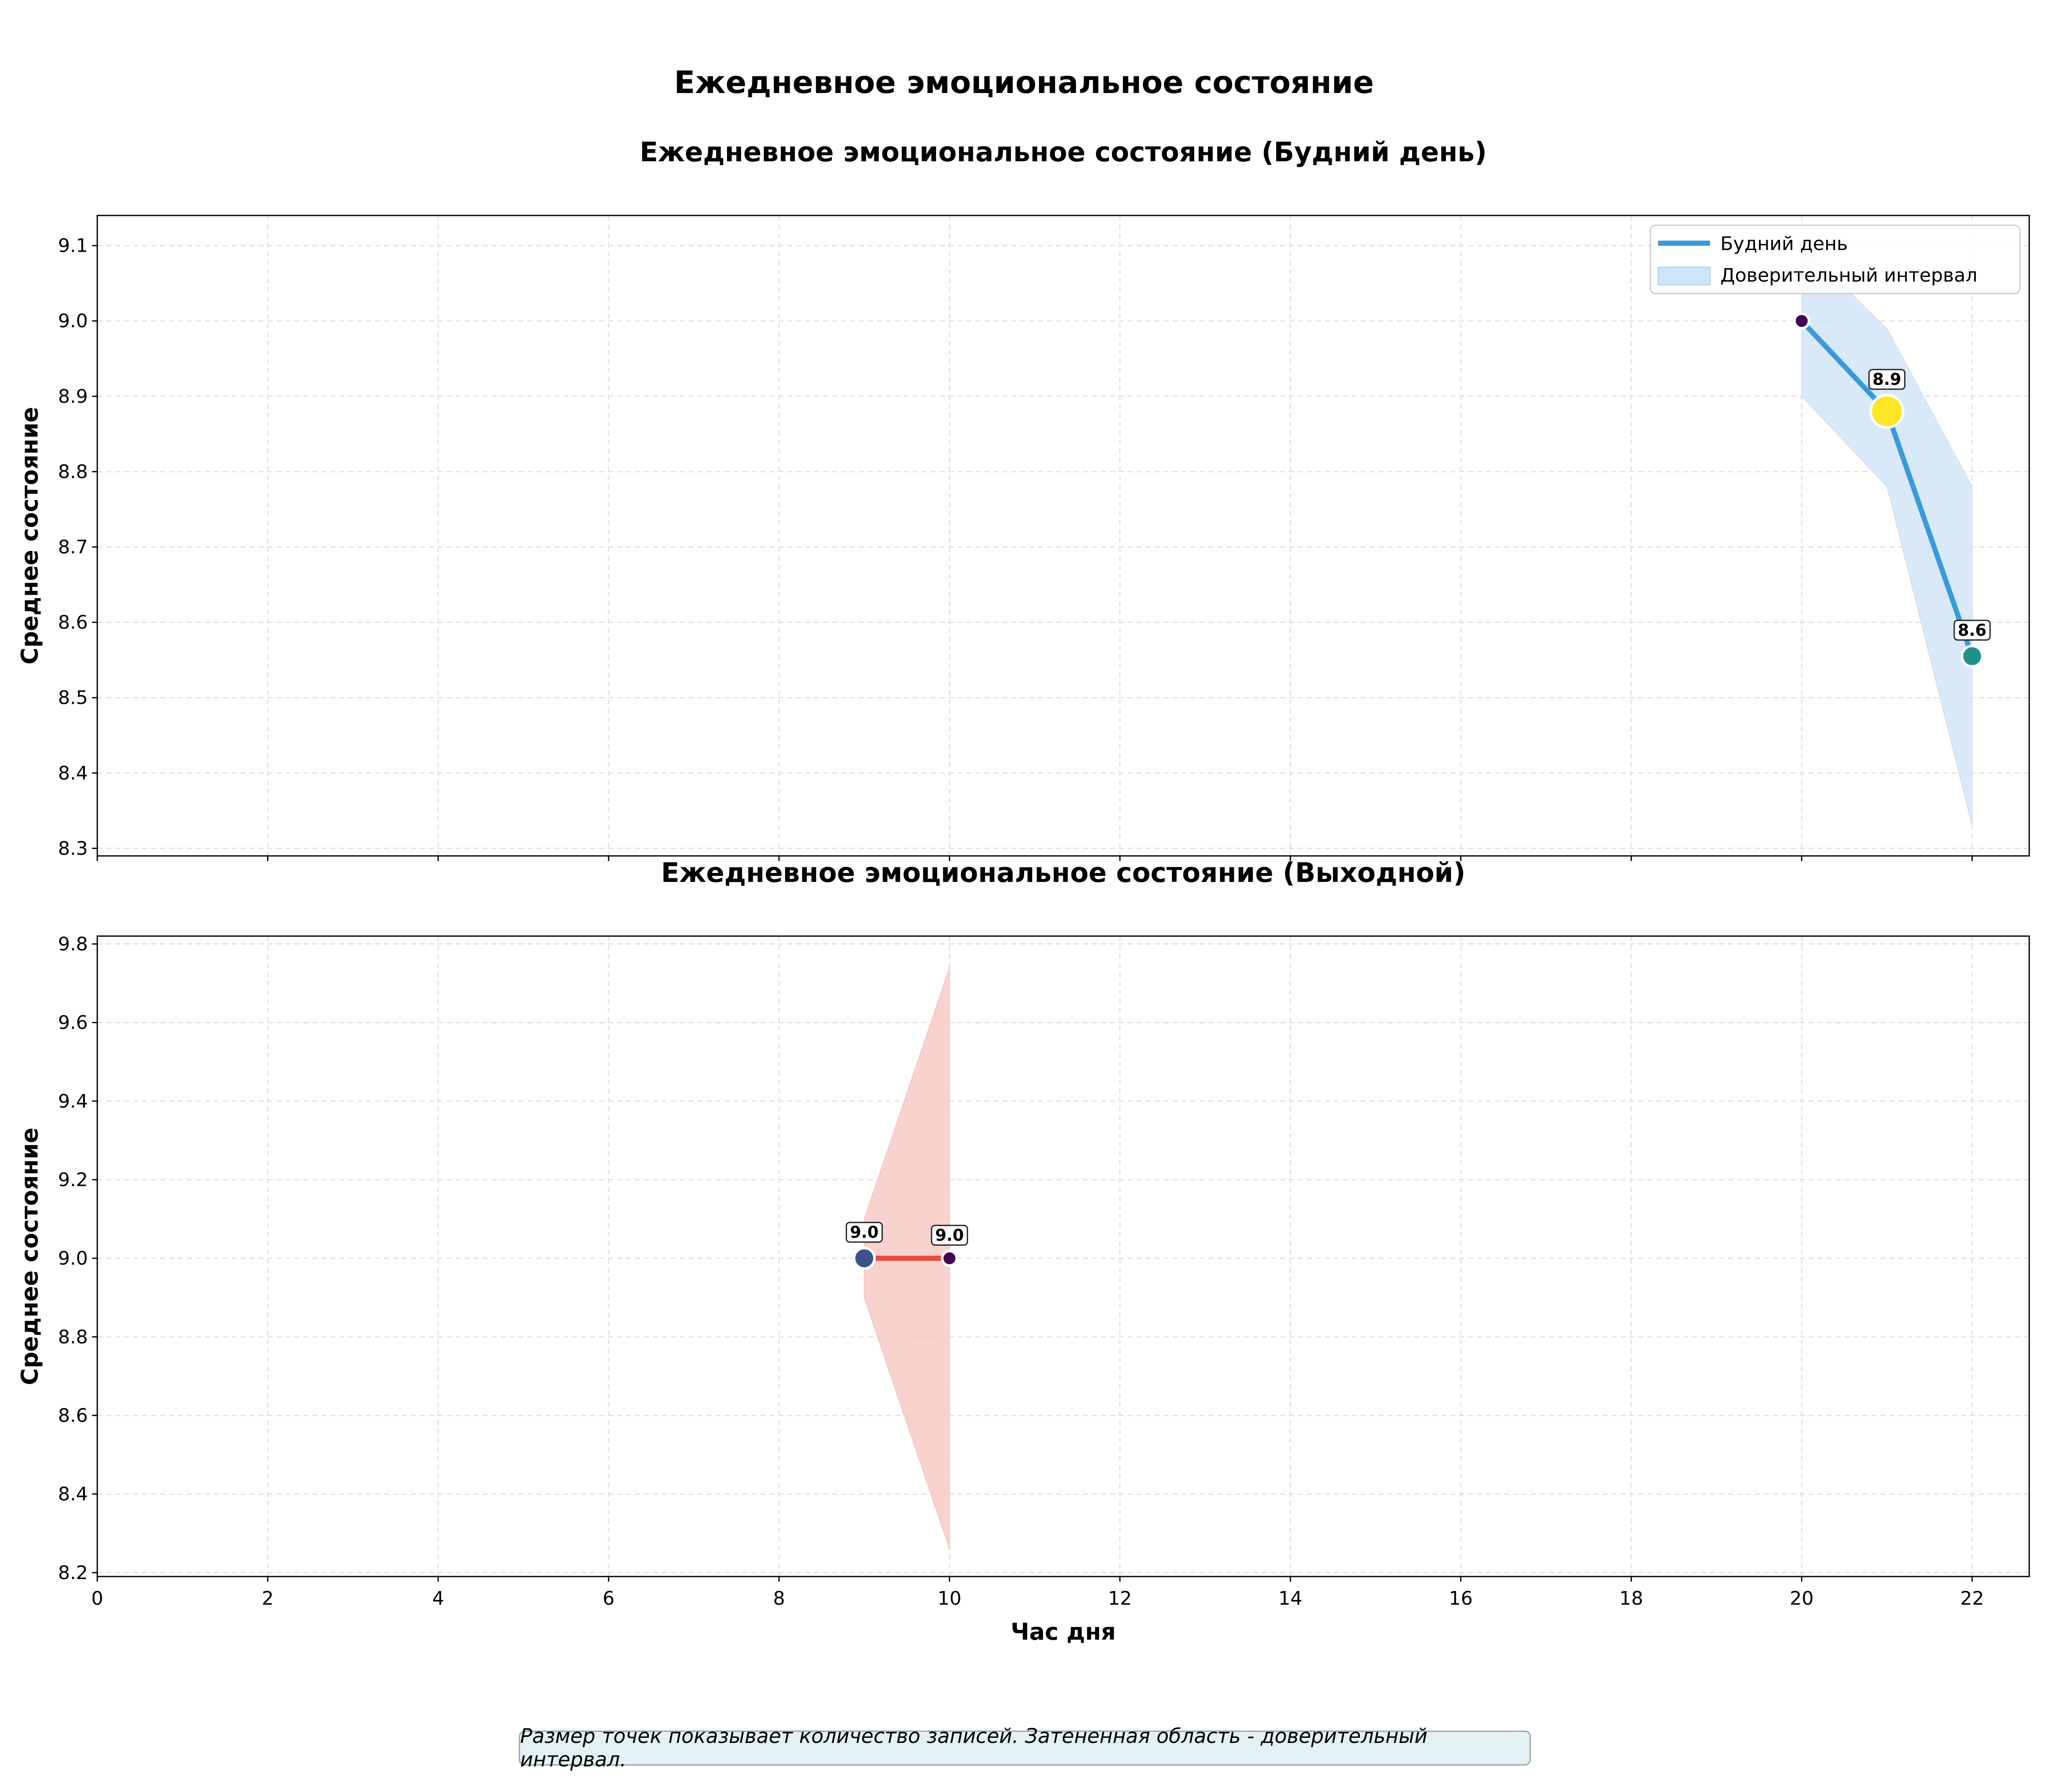 The image size is (2048, 1792). I want to click on y-tick-label: 9.2, so click(73, 1180).